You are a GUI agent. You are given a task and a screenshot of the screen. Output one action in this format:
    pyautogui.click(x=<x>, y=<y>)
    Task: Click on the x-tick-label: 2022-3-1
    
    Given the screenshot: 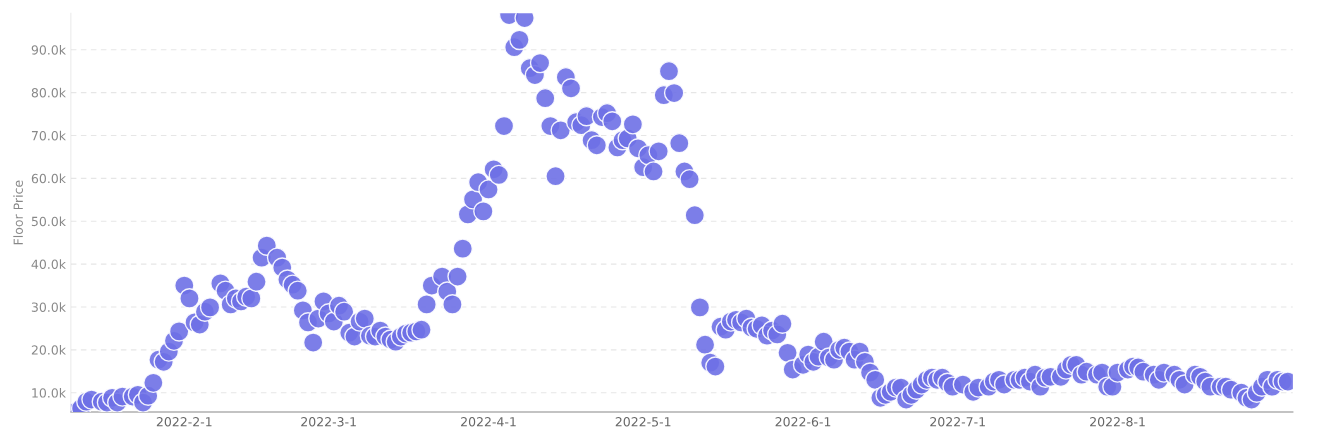 What is the action you would take?
    pyautogui.click(x=328, y=422)
    